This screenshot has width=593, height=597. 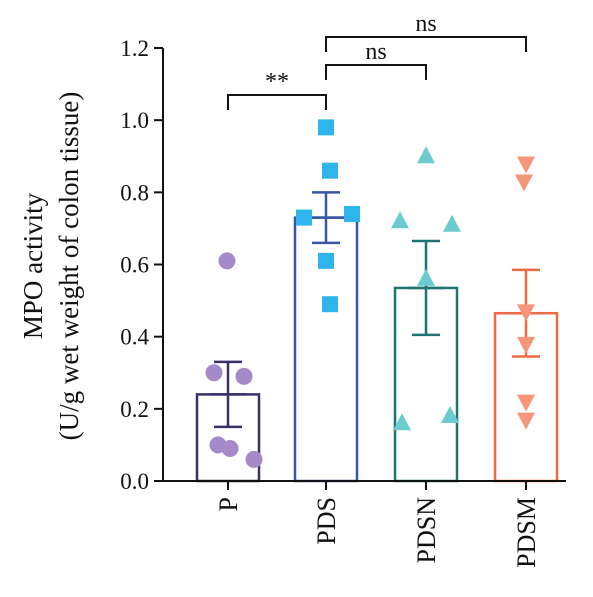 I want to click on x-tick-label-p: P, so click(x=228, y=504).